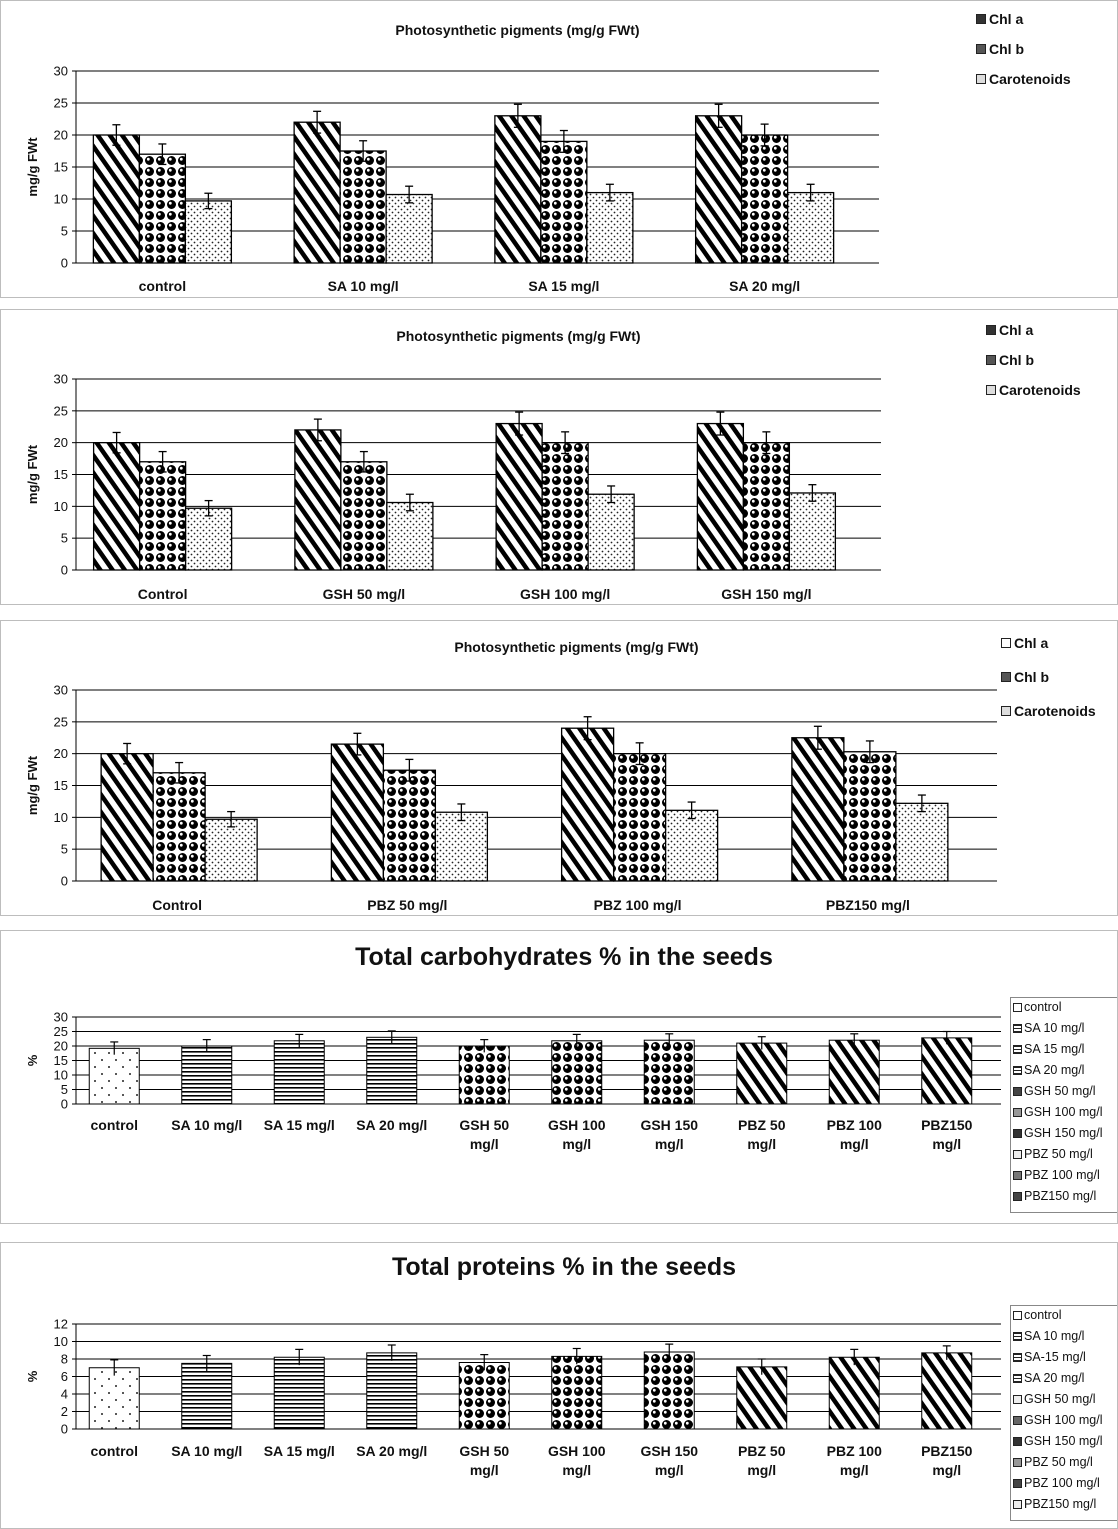  I want to click on category-label: PBZ 100, so click(854, 1125).